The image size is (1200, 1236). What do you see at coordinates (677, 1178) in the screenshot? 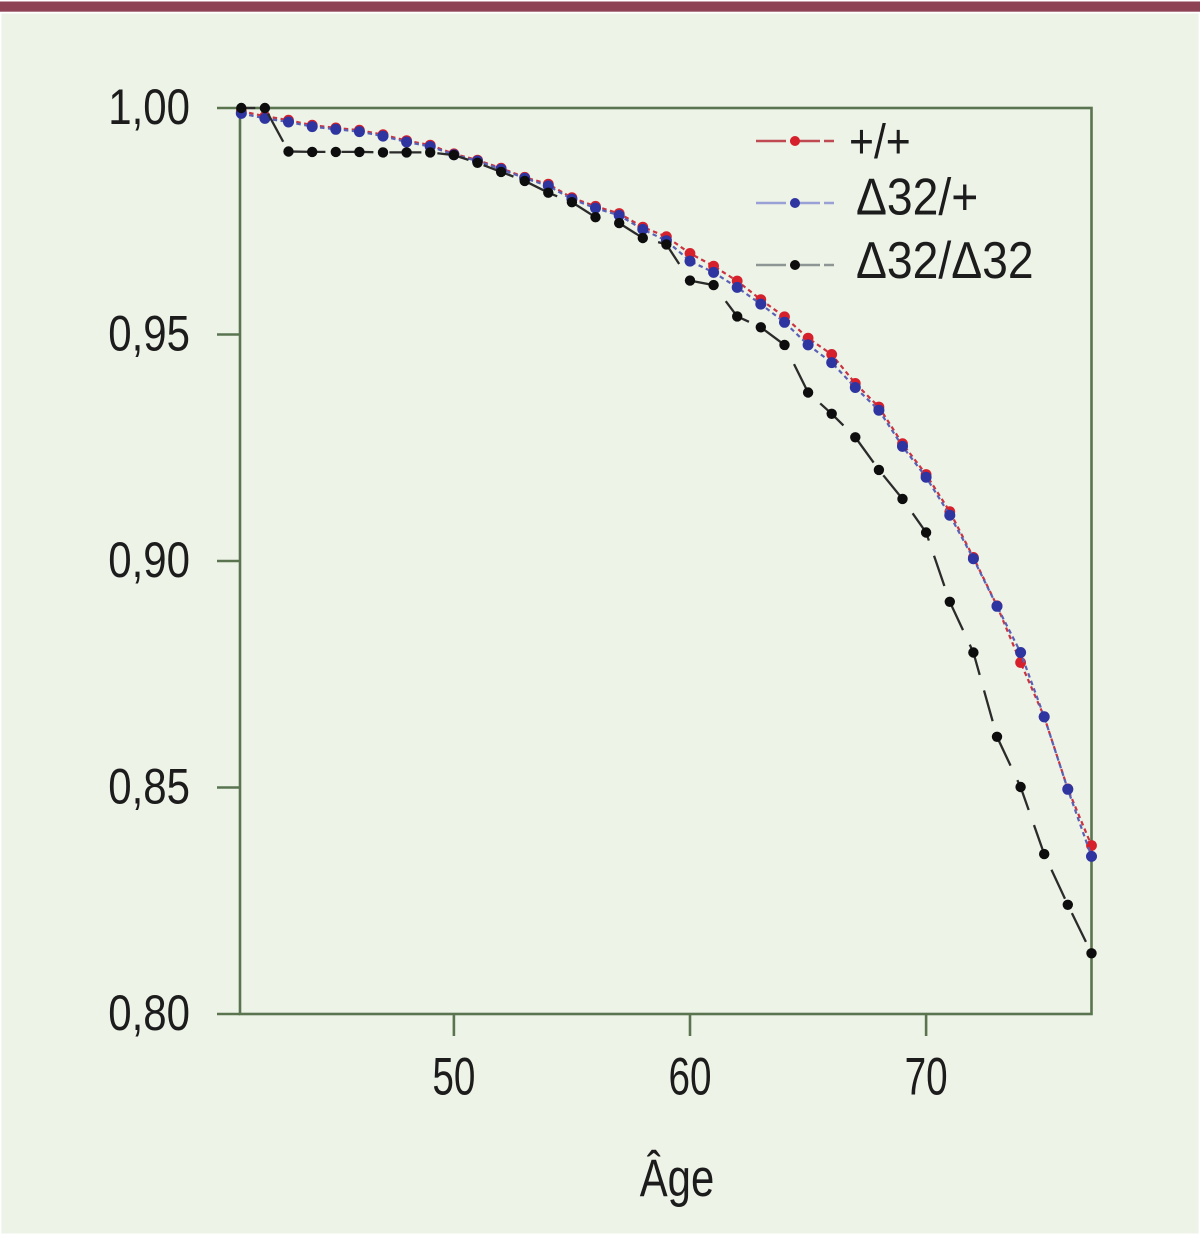
I see `svg-text: Âge` at bounding box center [677, 1178].